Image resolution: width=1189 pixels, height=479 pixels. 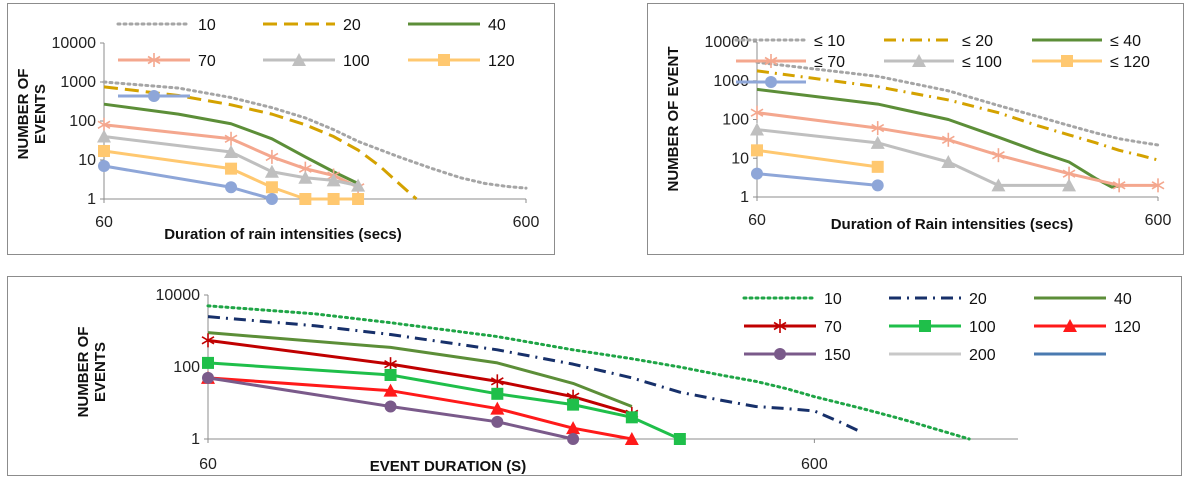 I want to click on legend-label: ≤ 10, so click(x=829, y=41).